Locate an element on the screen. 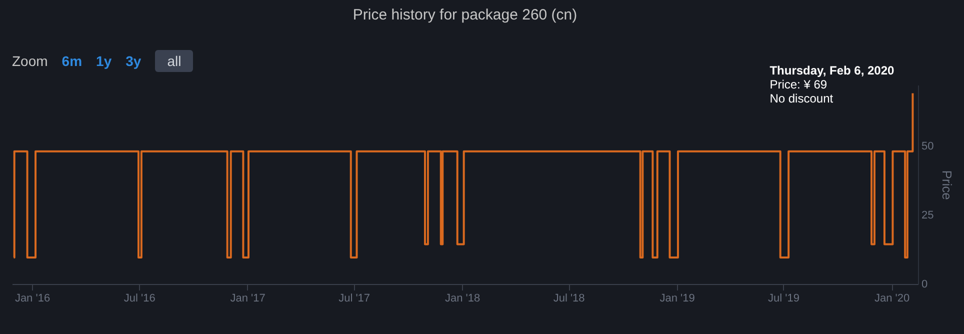 The image size is (964, 334). y-tick-label: 50 is located at coordinates (928, 146).